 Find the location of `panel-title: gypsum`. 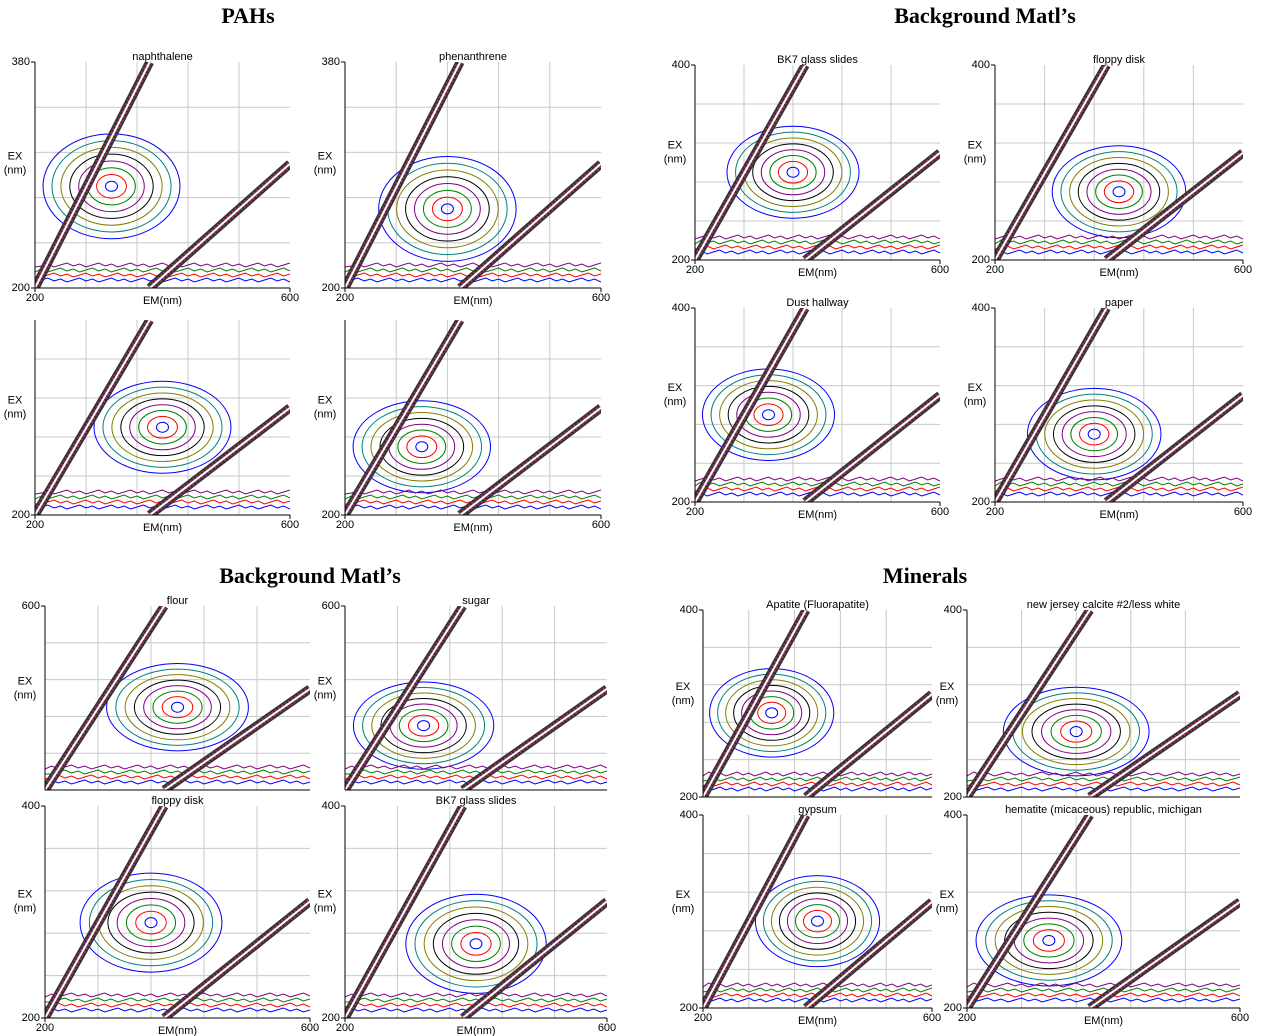

panel-title: gypsum is located at coordinates (817, 810).